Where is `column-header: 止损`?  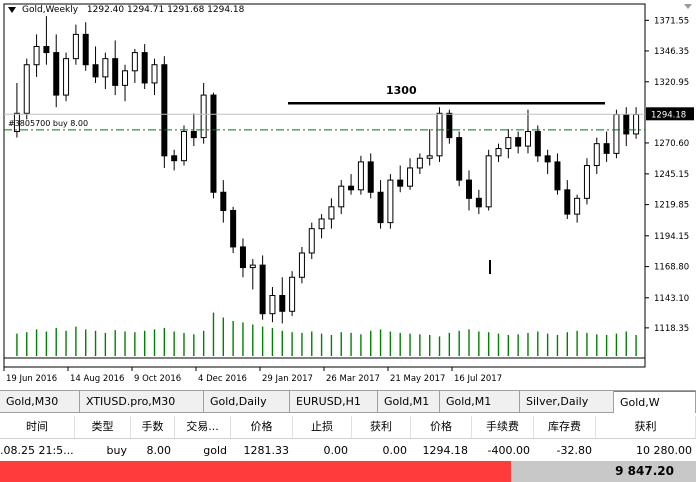
column-header: 止损 is located at coordinates (322, 427).